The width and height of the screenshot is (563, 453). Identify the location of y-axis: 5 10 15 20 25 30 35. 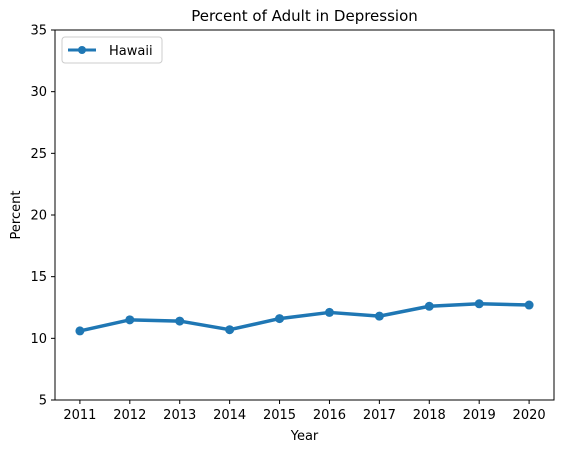
(42, 216).